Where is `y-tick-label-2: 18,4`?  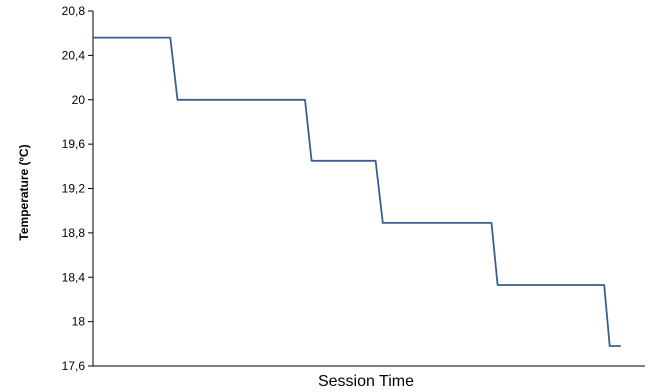
y-tick-label-2: 18,4 is located at coordinates (74, 277).